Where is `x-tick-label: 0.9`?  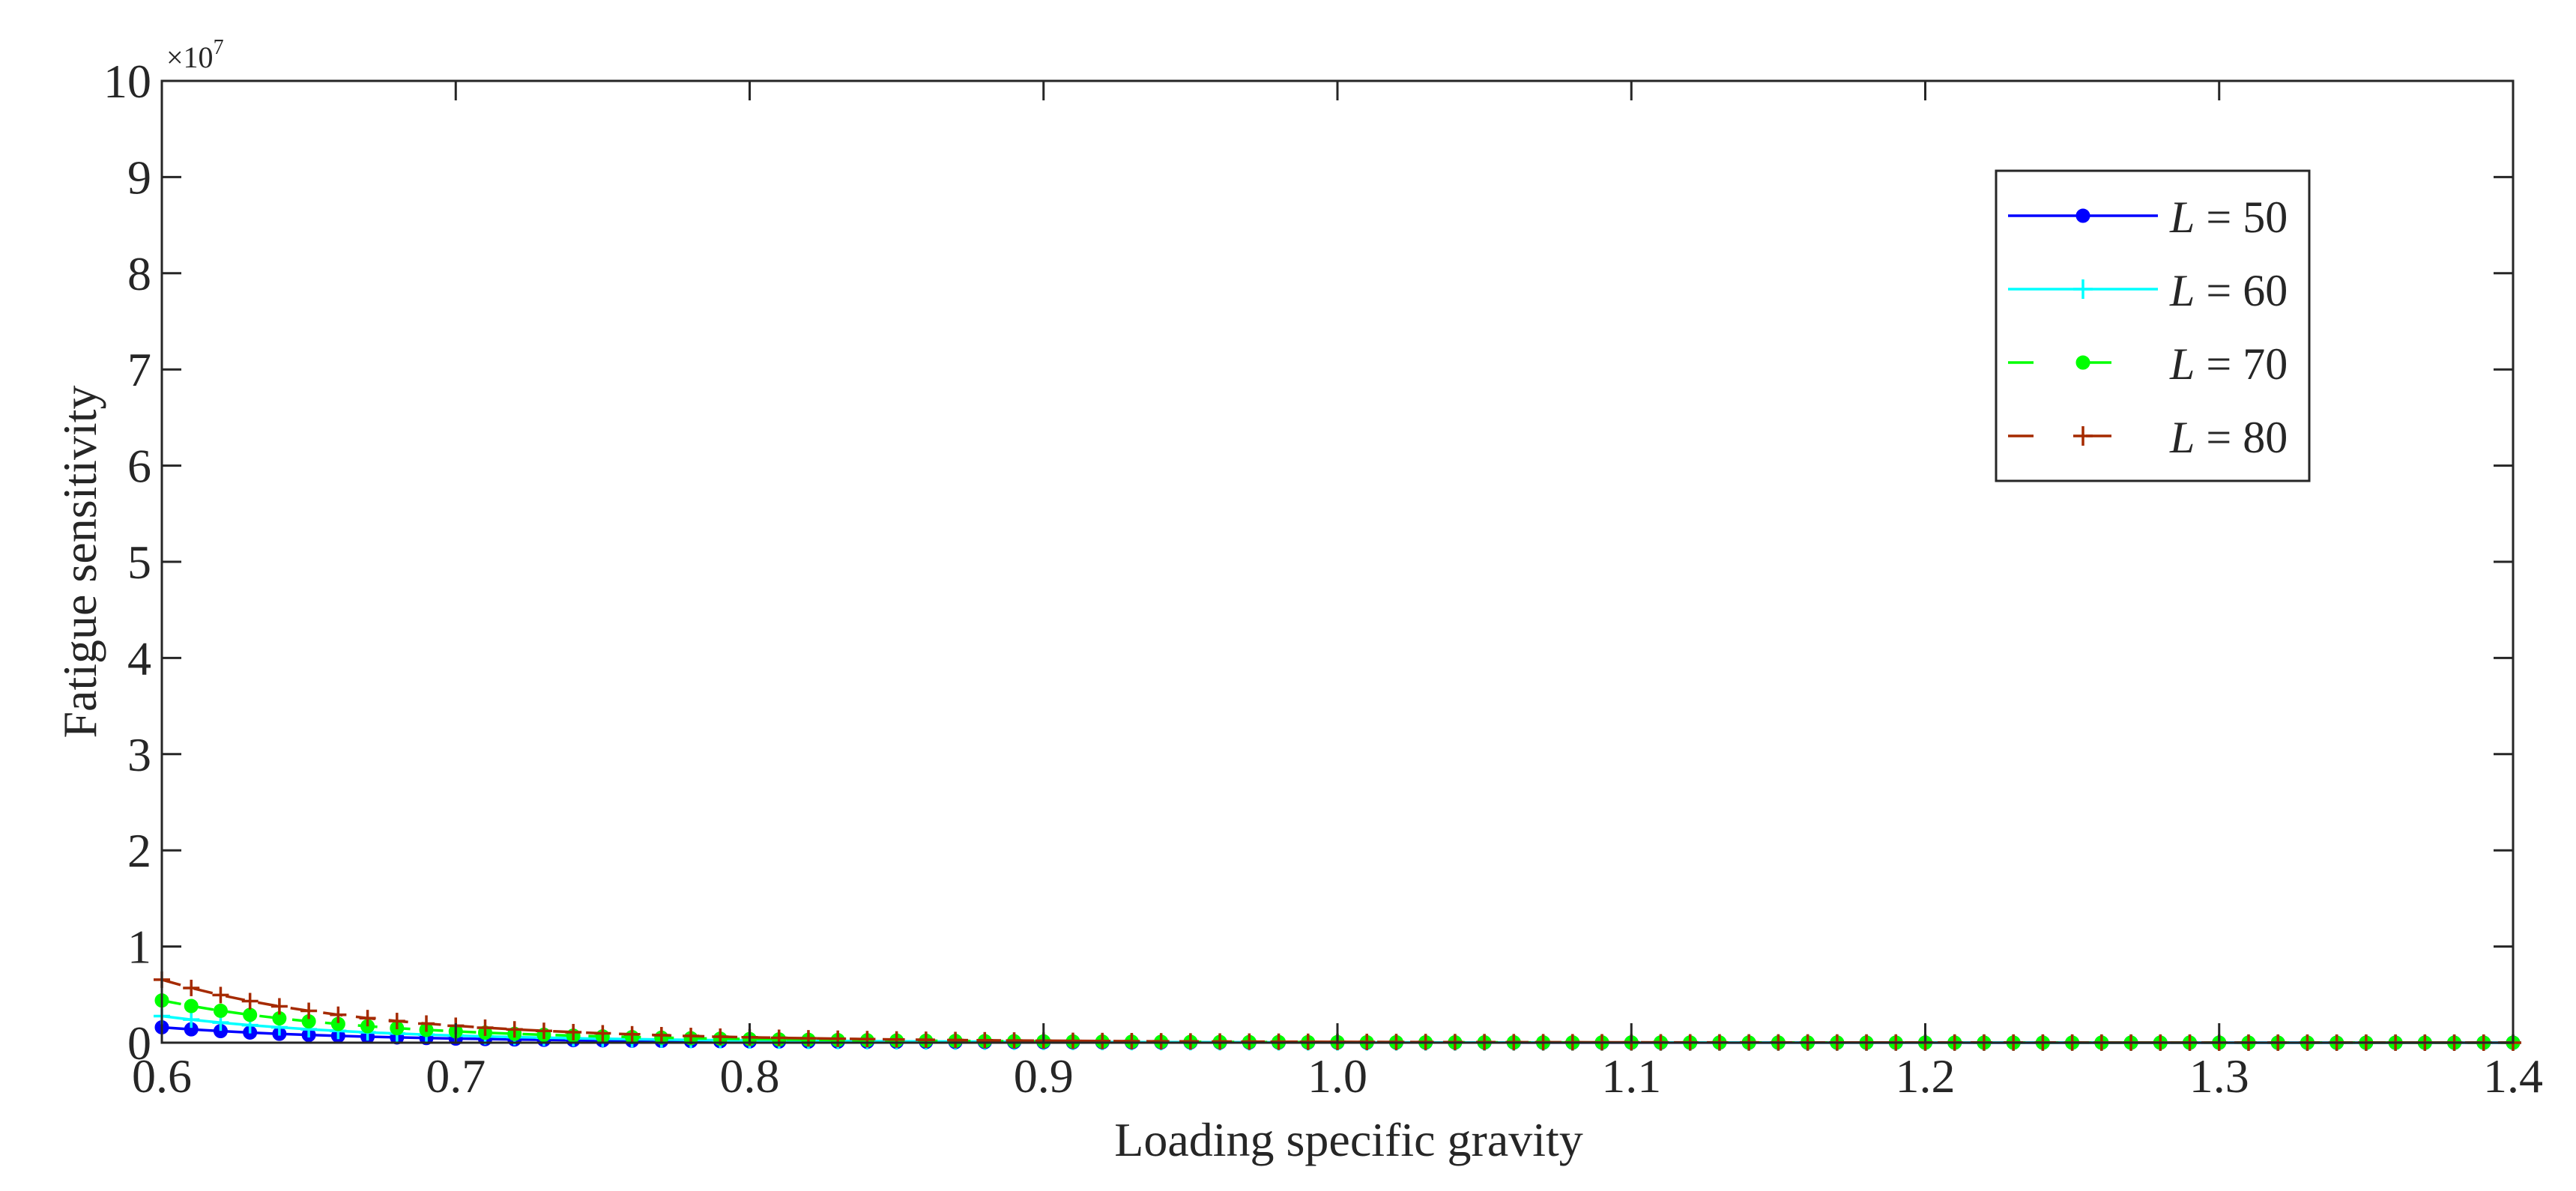
x-tick-label: 0.9 is located at coordinates (1044, 1076).